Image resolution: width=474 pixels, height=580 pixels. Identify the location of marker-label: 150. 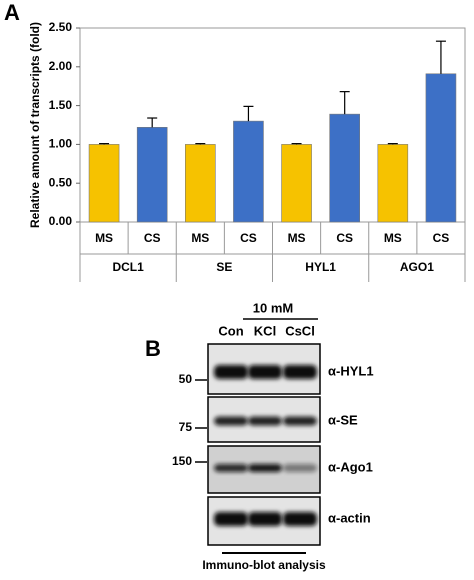
(182, 461).